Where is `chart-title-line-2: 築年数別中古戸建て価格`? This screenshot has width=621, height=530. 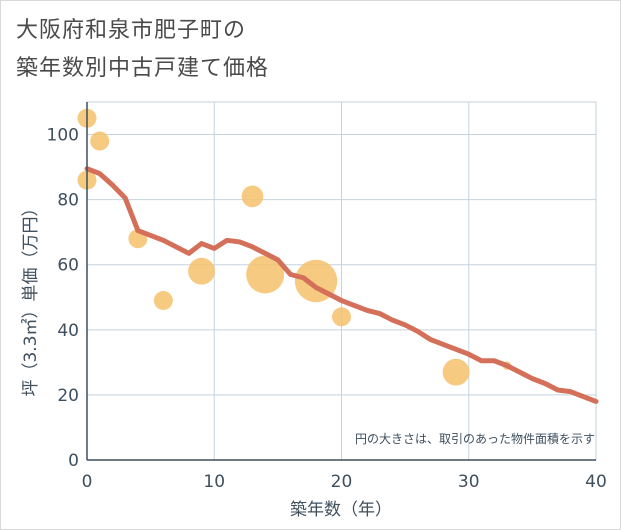
chart-title-line-2: 築年数別中古戸建て価格 is located at coordinates (143, 68).